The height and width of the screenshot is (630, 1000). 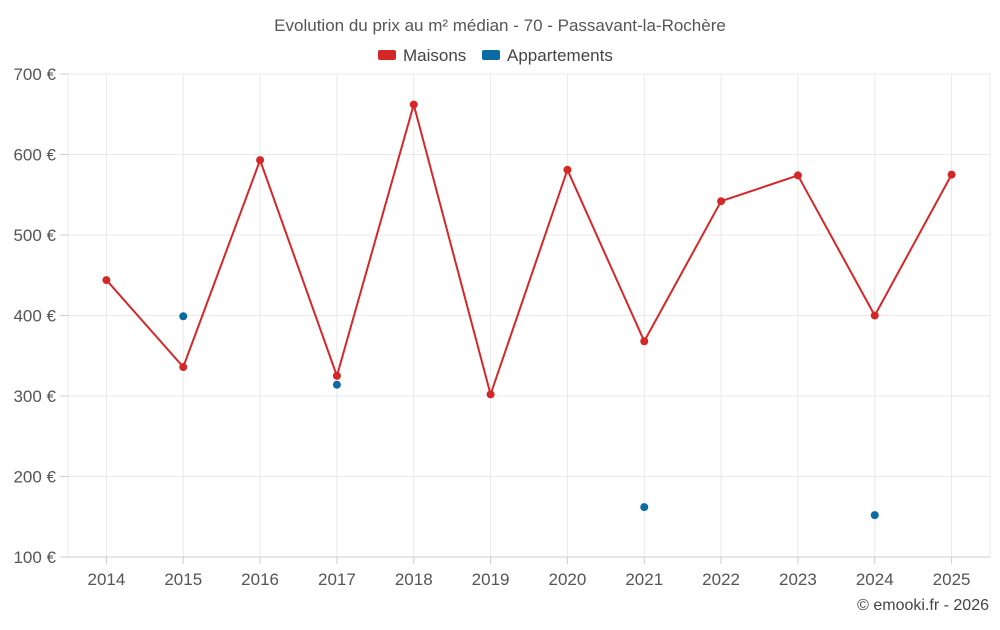 What do you see at coordinates (491, 579) in the screenshot?
I see `x-tick-label: 2019` at bounding box center [491, 579].